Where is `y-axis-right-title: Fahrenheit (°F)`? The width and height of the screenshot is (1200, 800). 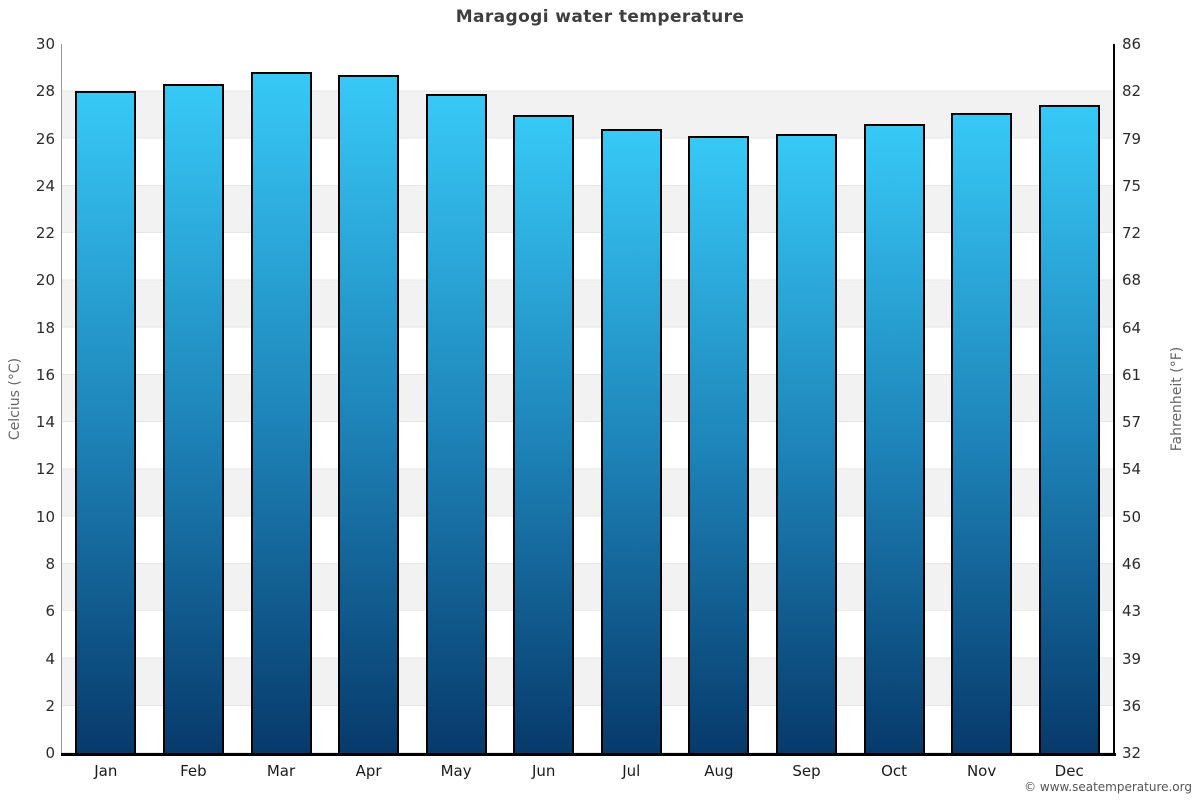
y-axis-right-title: Fahrenheit (°F) is located at coordinates (1177, 399).